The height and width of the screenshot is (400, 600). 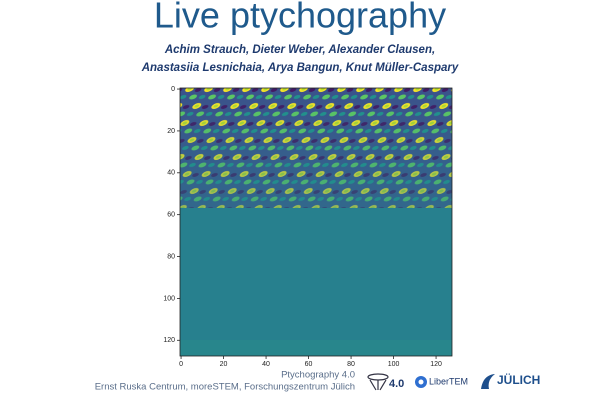 What do you see at coordinates (224, 364) in the screenshot?
I see `x-tick-label: 20` at bounding box center [224, 364].